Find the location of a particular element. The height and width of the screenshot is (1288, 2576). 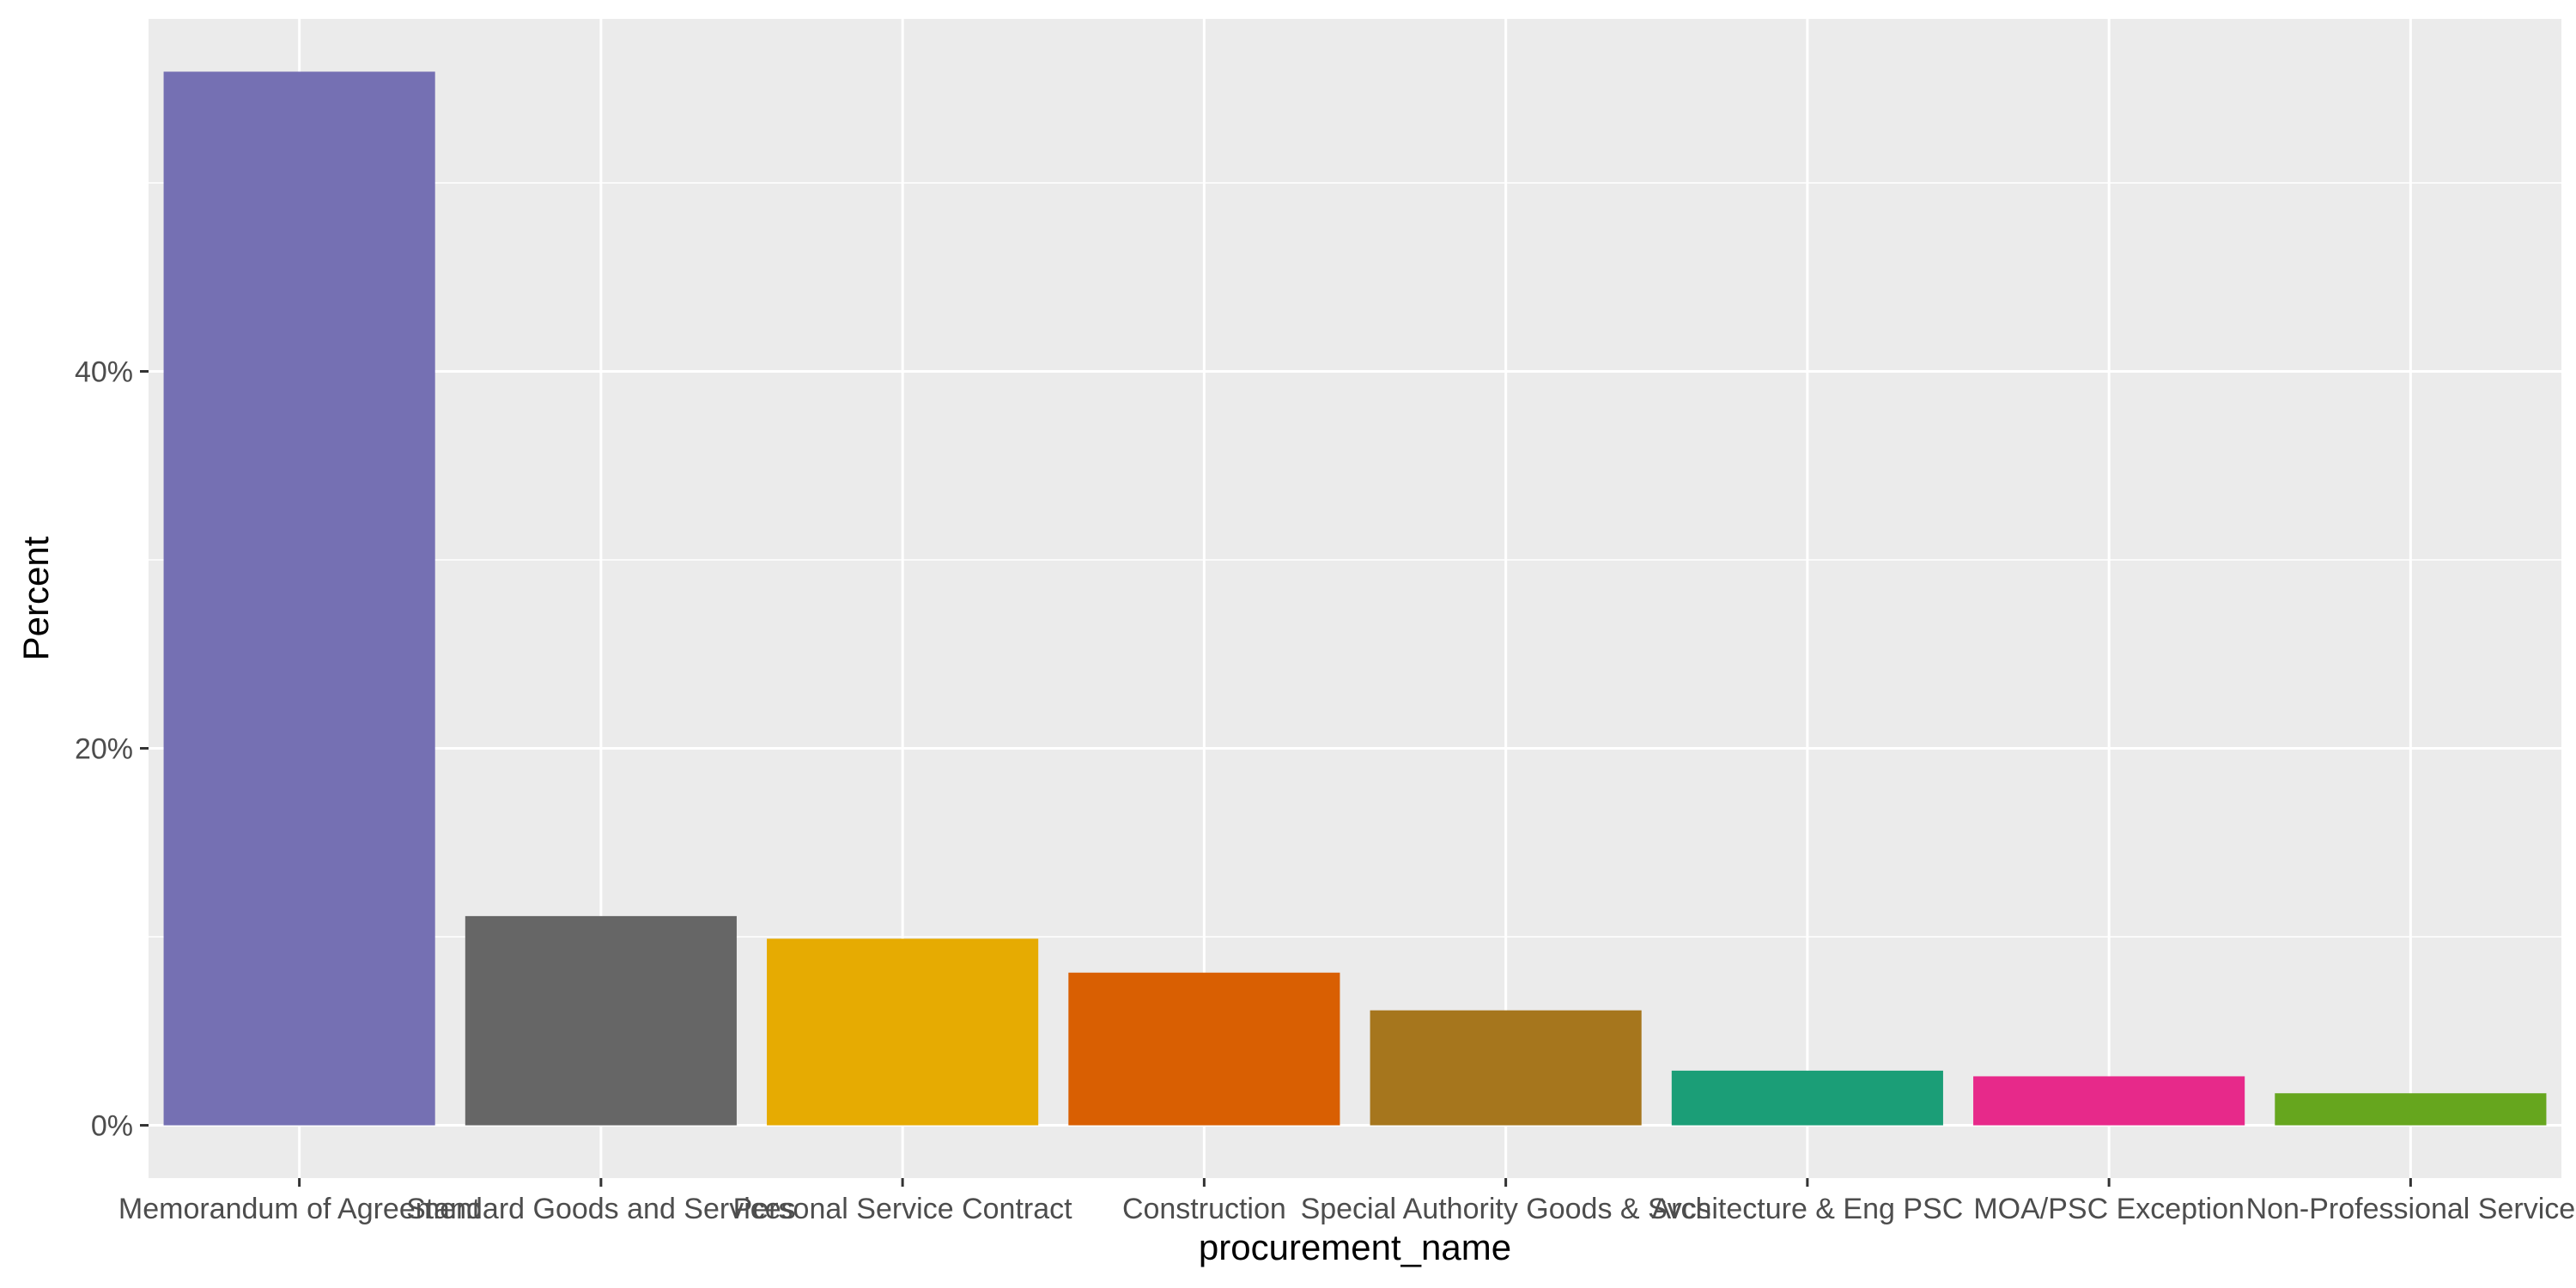

x-tick-label: Non-Professional Service is located at coordinates (2411, 1209).